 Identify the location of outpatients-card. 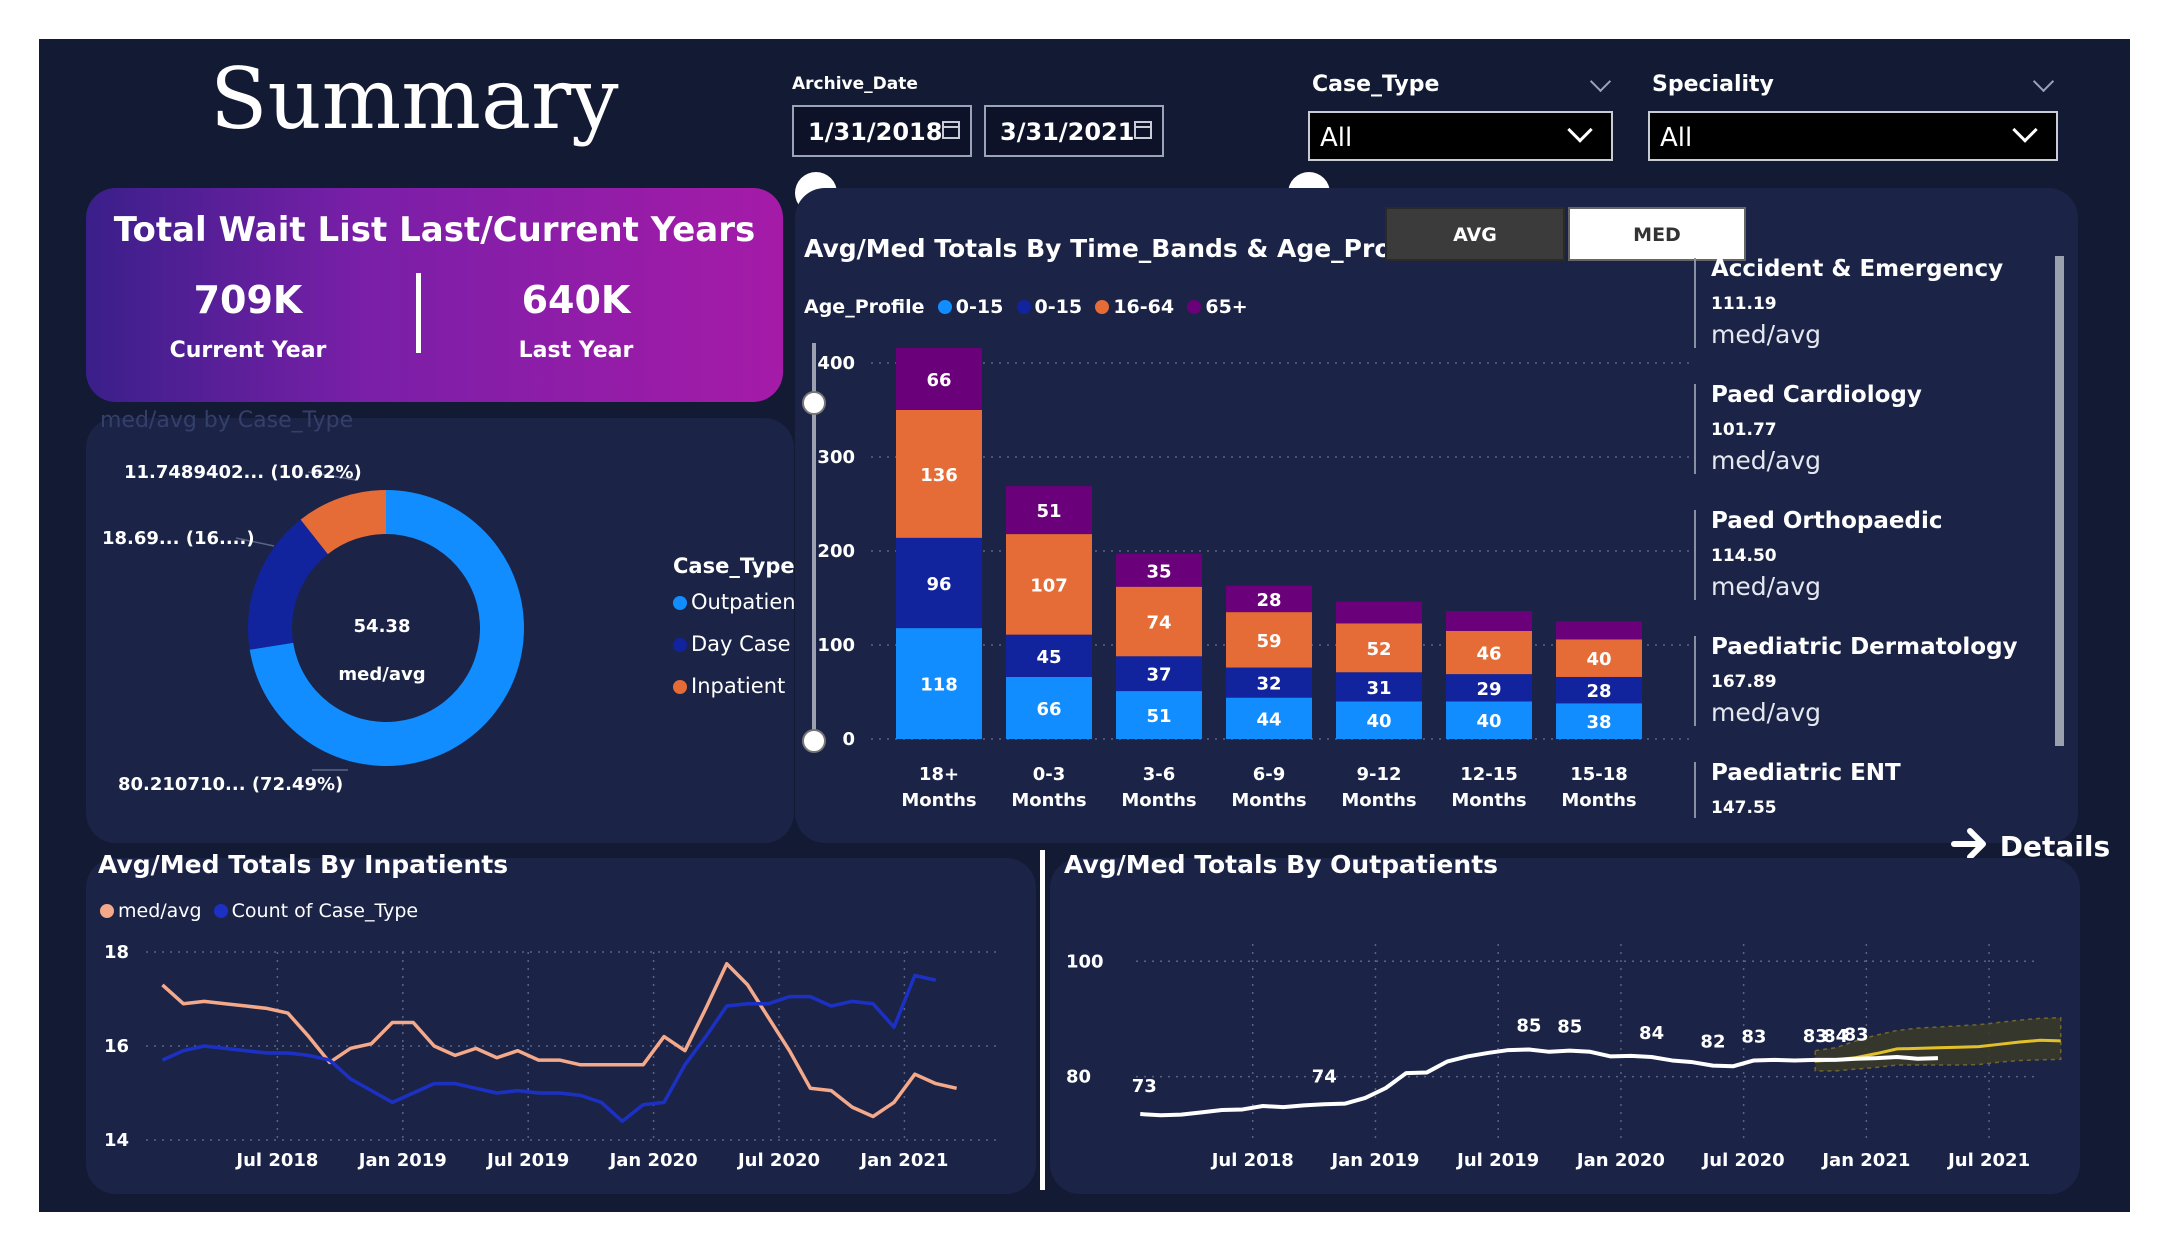
(1565, 1026).